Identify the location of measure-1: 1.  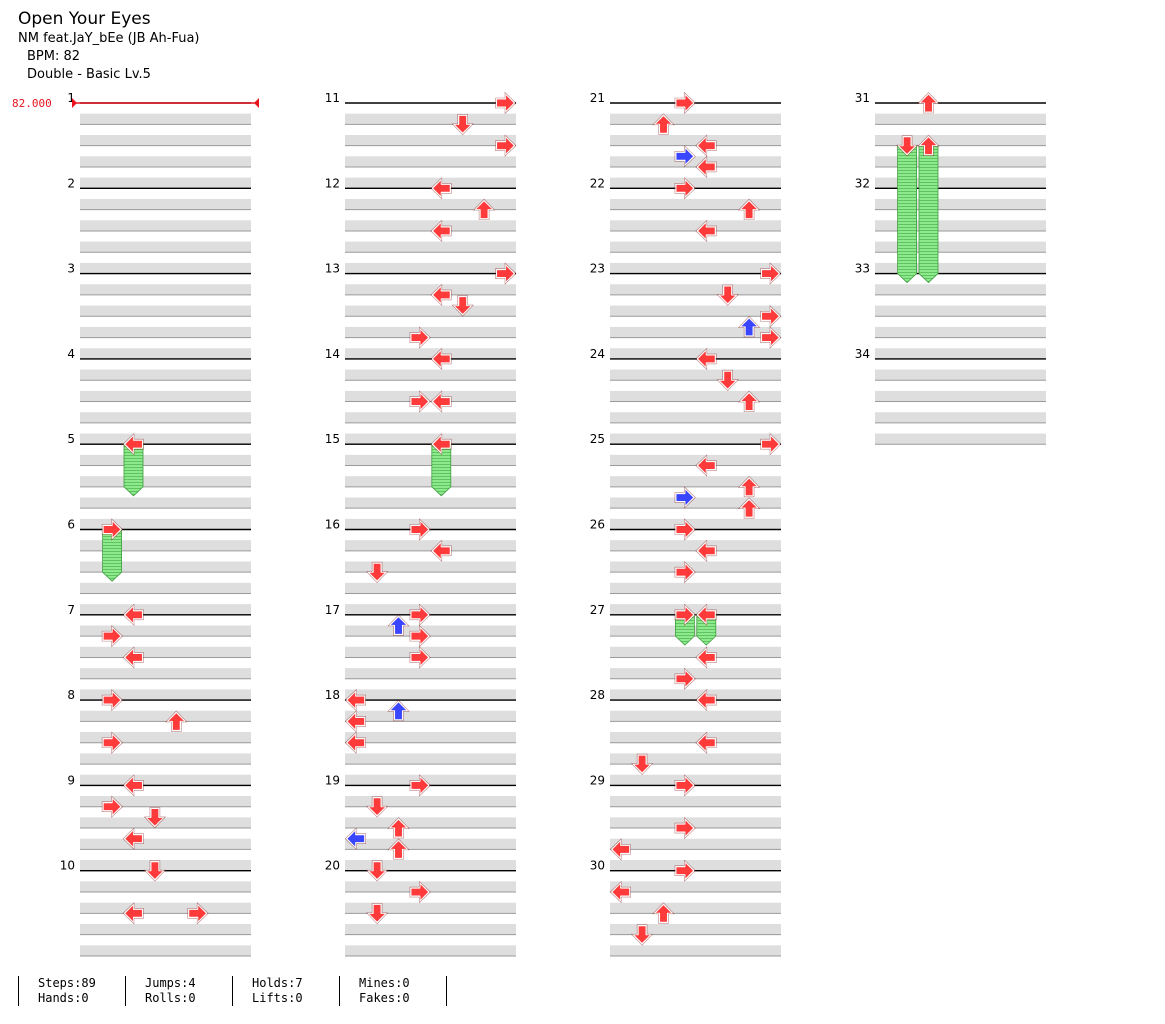
(159, 140).